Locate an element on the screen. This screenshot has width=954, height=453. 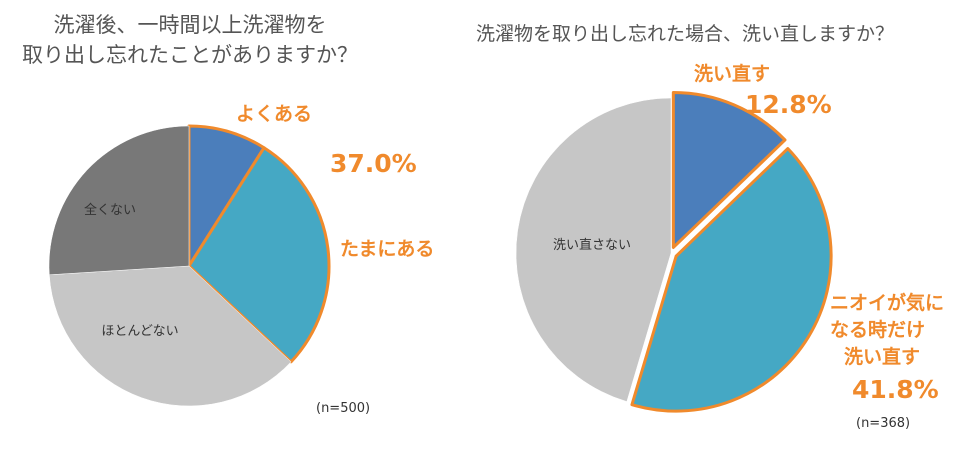
chart1-annotation-yokuaru: よくある is located at coordinates (274, 114).